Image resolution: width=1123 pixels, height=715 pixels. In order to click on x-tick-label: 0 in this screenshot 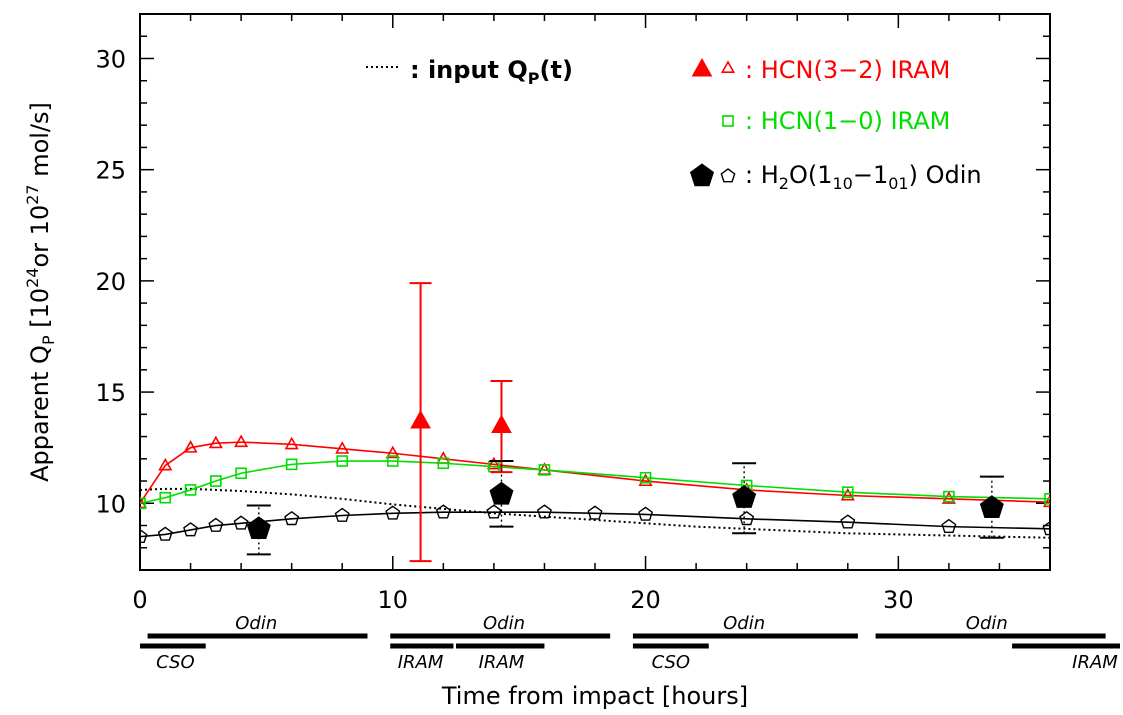, I will do `click(139, 600)`.